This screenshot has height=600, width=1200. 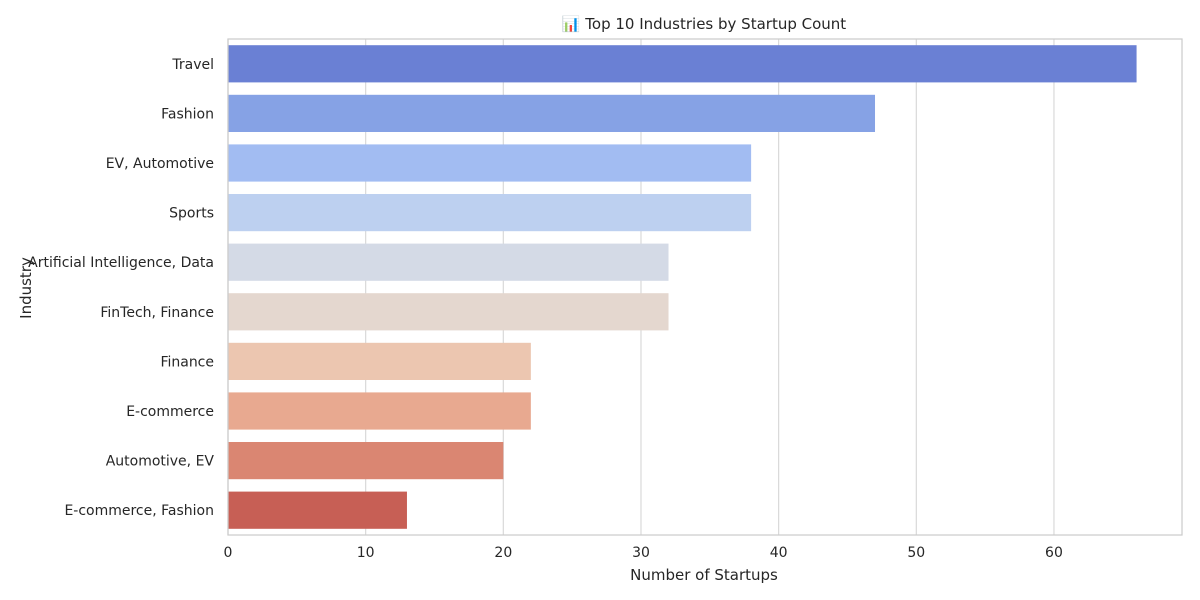 I want to click on y-tick-label: Artificial Intelligence, Data, so click(x=121, y=263).